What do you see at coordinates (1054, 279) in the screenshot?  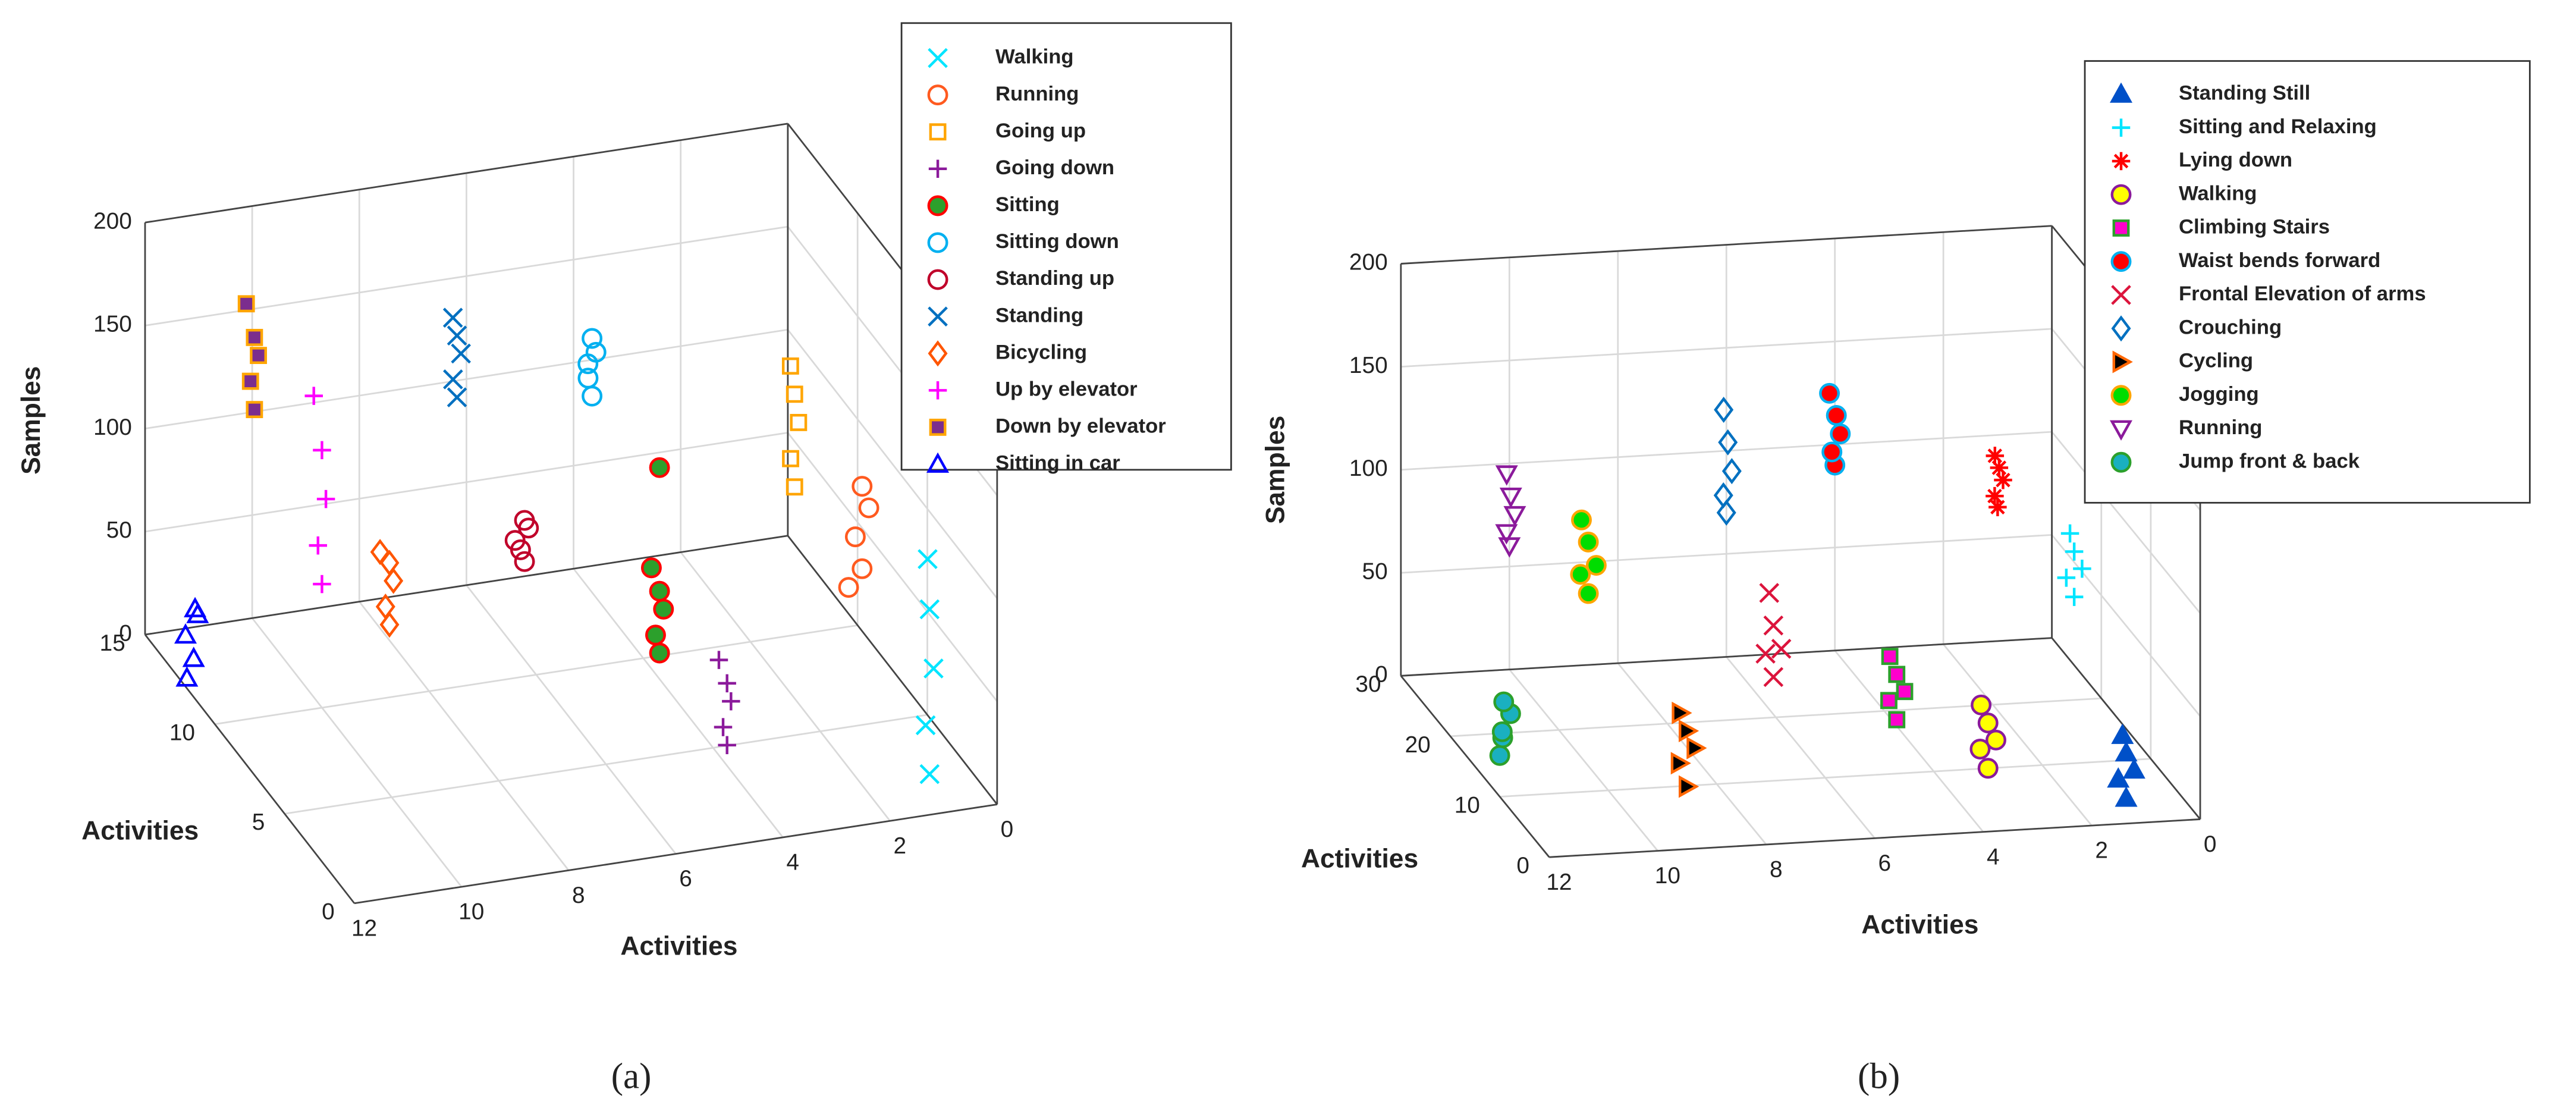 I see `legend-label: Standing up` at bounding box center [1054, 279].